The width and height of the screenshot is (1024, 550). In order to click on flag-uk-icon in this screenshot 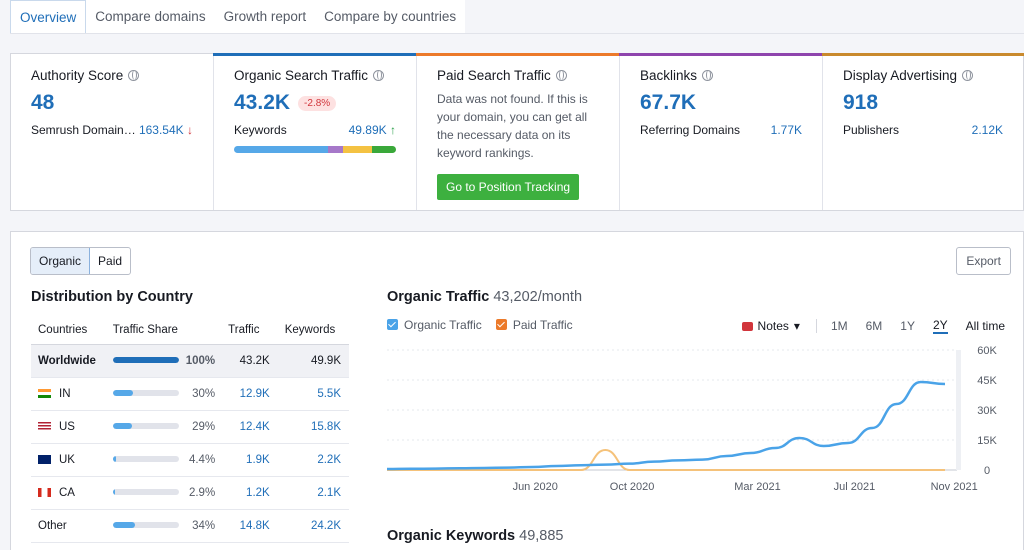, I will do `click(44, 459)`.